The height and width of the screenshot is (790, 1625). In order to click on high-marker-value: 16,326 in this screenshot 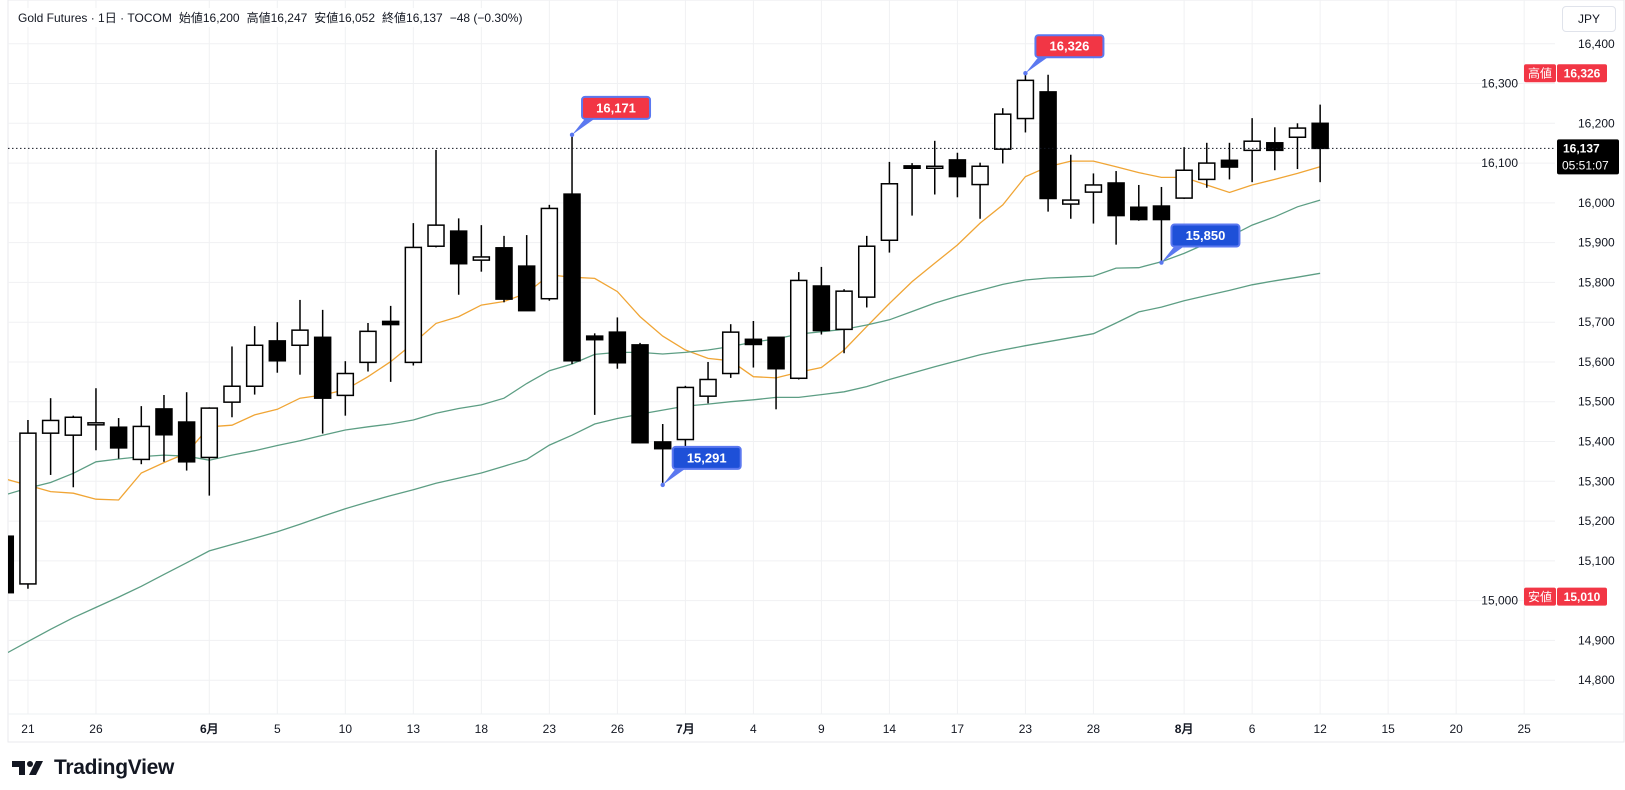, I will do `click(1582, 74)`.